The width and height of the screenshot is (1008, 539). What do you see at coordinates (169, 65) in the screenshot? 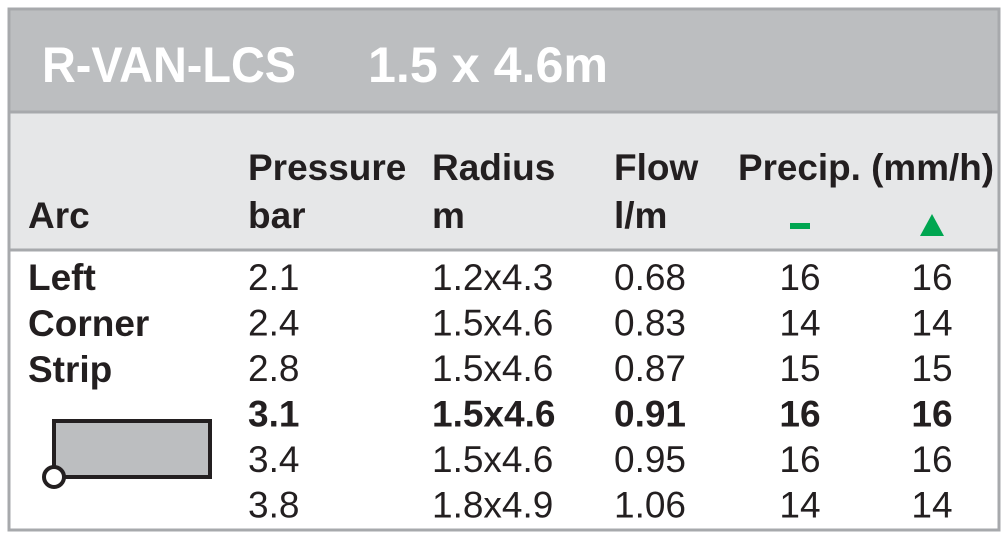
I see `model-name: R-VAN-LCS` at bounding box center [169, 65].